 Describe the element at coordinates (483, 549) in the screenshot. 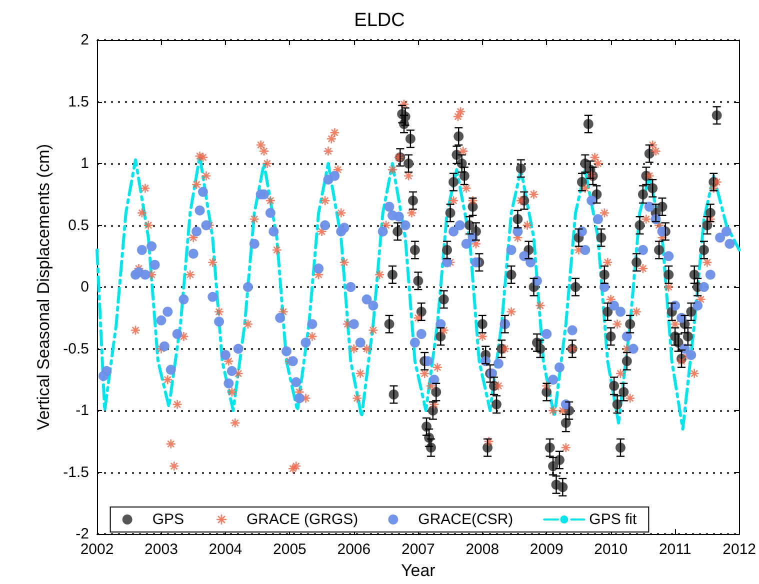

I see `x-tick-label: 2008` at that location.